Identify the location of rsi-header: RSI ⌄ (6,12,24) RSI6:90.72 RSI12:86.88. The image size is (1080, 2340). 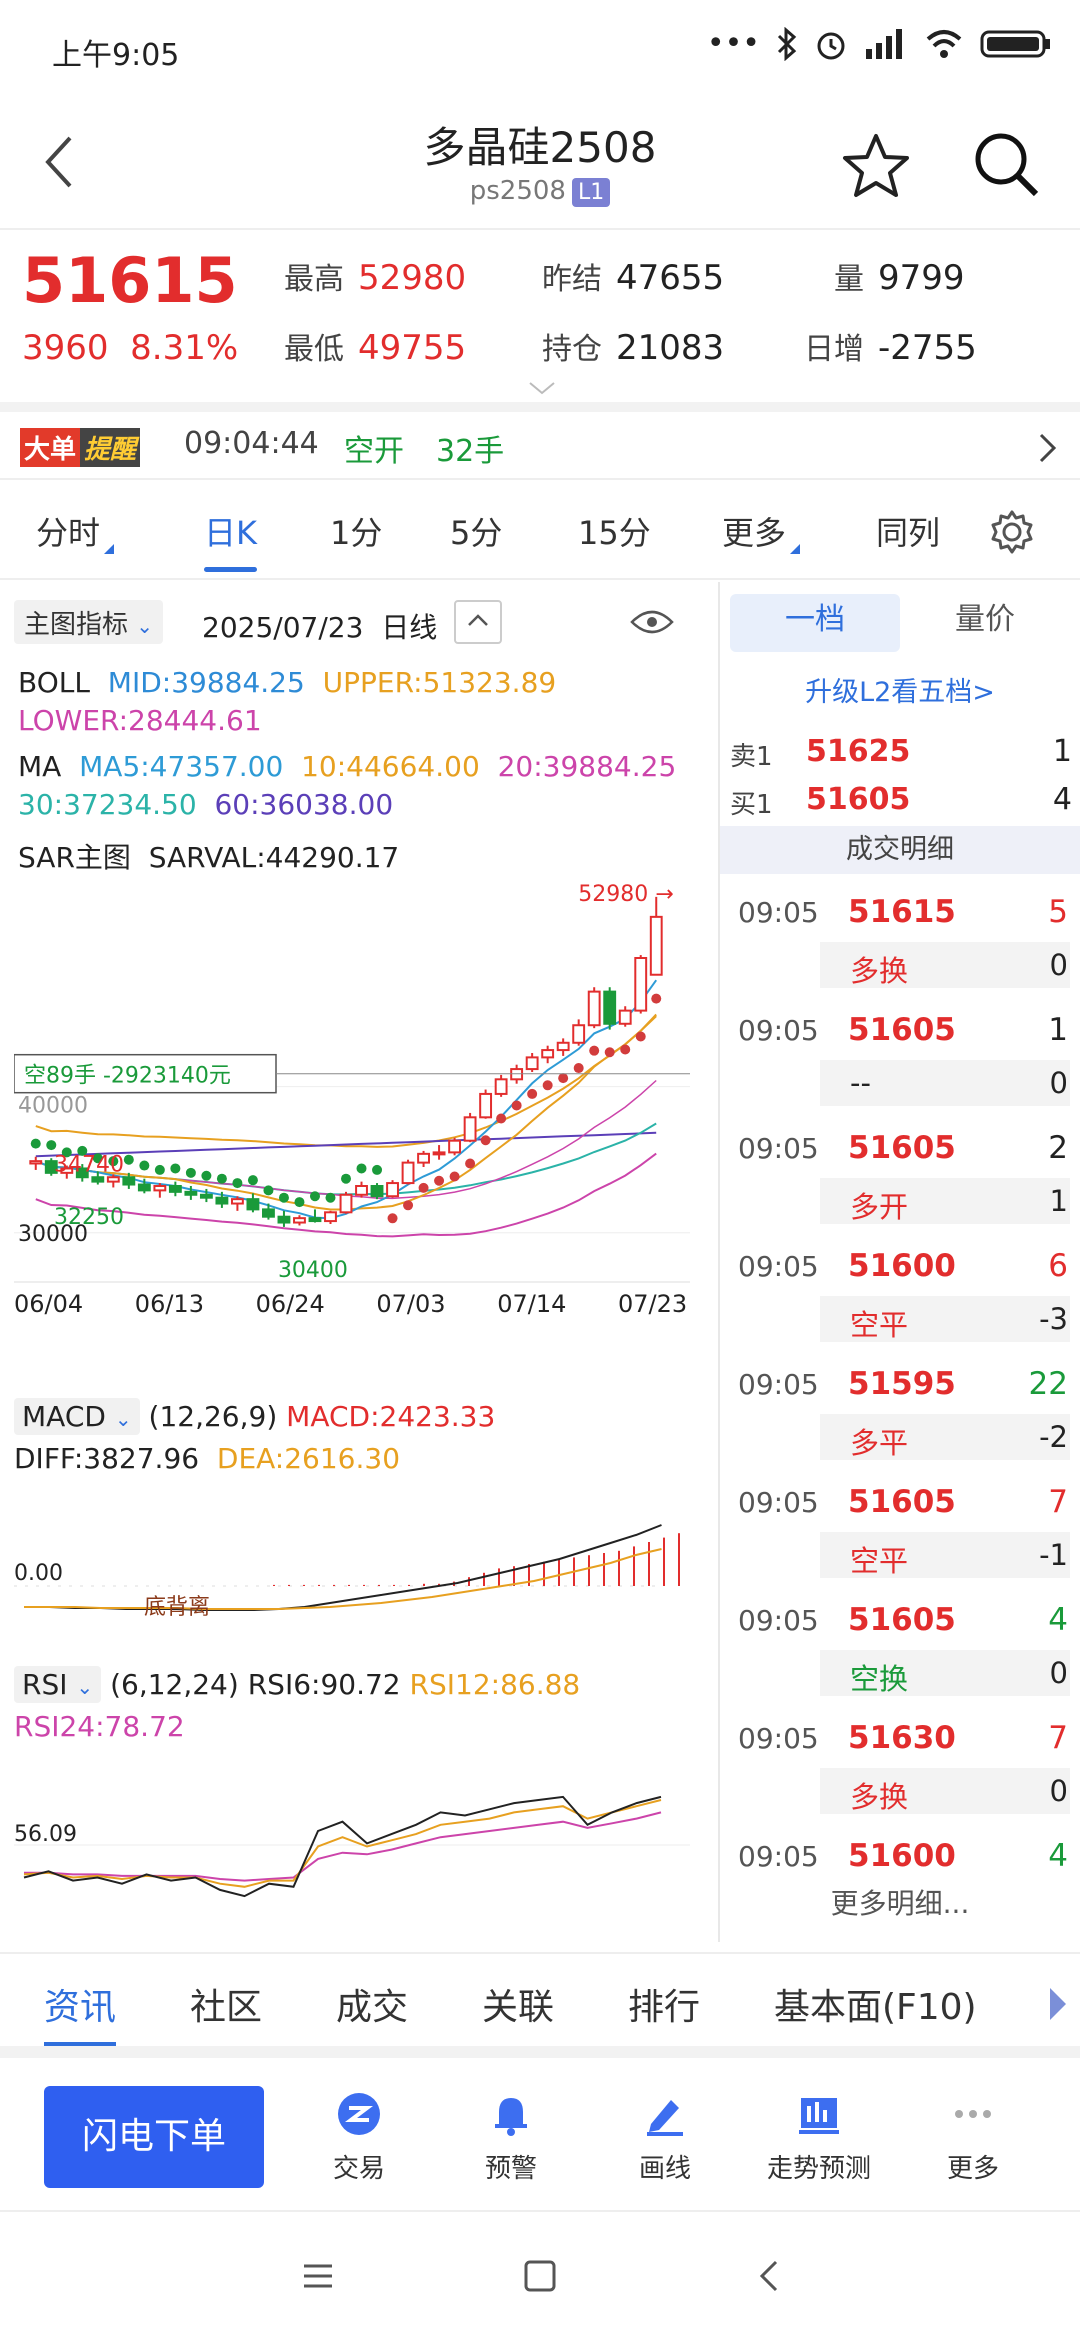
(352, 1684).